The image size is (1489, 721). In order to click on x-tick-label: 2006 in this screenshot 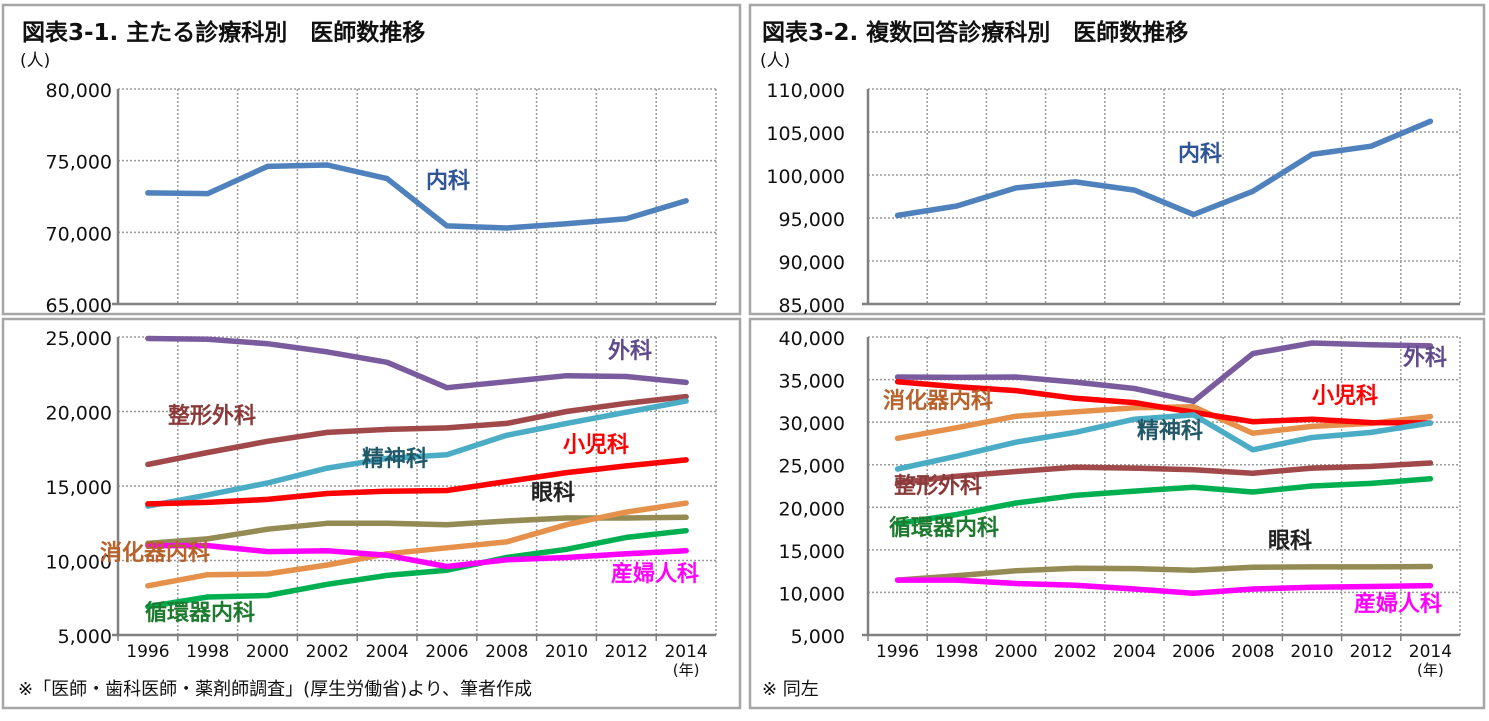, I will do `click(1193, 652)`.